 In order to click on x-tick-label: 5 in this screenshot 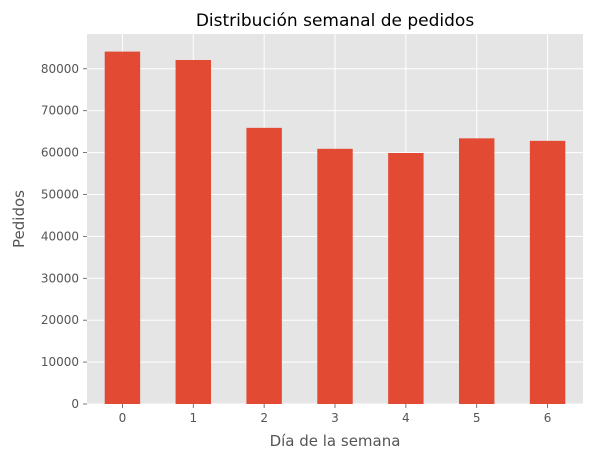, I will do `click(477, 418)`.